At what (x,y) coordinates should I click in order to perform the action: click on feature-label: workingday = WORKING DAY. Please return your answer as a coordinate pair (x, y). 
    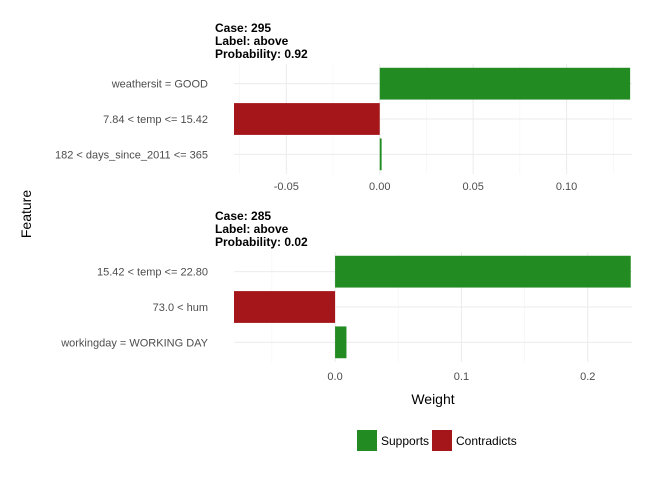
    Looking at the image, I should click on (134, 343).